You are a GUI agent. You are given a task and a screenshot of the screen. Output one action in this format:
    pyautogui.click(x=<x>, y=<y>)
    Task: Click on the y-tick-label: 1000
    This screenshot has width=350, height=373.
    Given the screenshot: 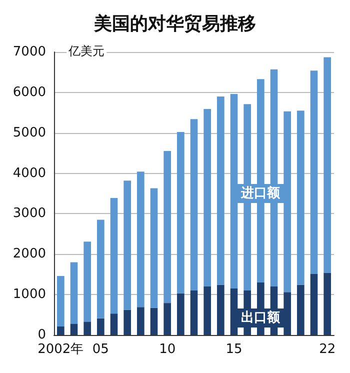 What is the action you would take?
    pyautogui.click(x=29, y=294)
    